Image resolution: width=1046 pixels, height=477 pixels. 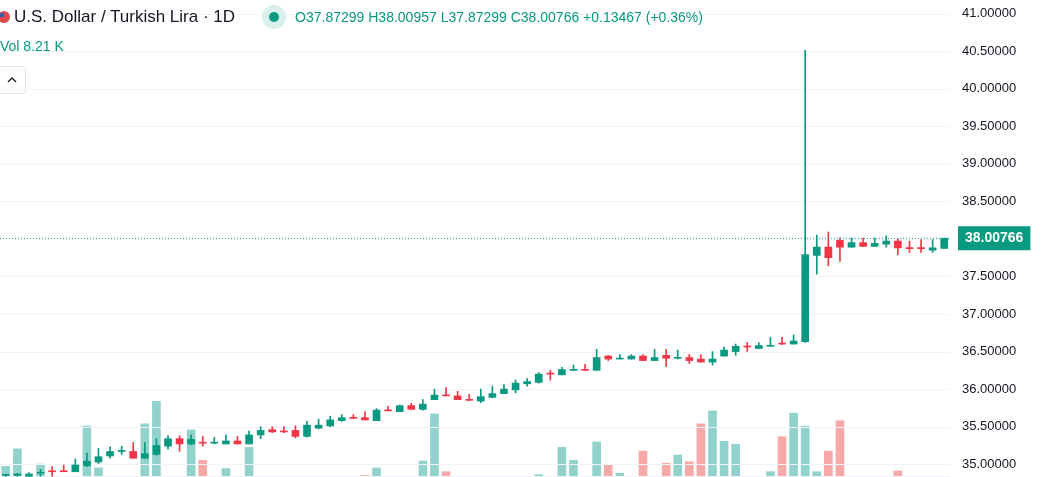 What do you see at coordinates (989, 388) in the screenshot?
I see `y-tick-label: 36.00000` at bounding box center [989, 388].